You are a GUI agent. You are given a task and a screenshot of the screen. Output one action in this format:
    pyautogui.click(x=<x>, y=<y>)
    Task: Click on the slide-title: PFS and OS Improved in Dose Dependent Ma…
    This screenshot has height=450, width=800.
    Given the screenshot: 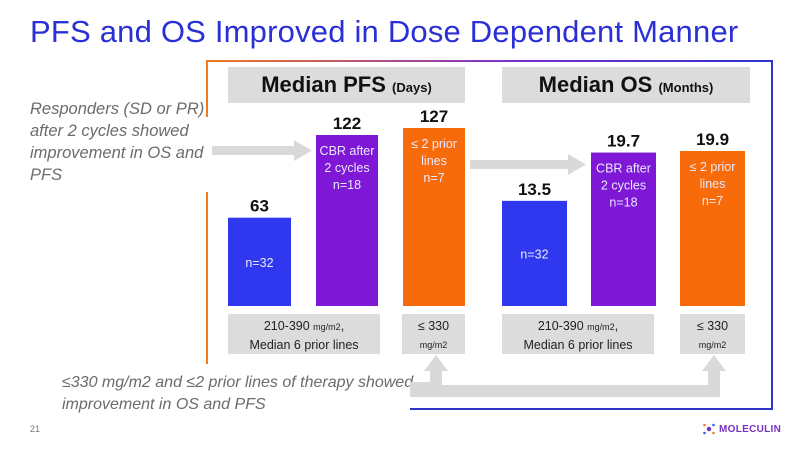 What is the action you would take?
    pyautogui.click(x=384, y=31)
    